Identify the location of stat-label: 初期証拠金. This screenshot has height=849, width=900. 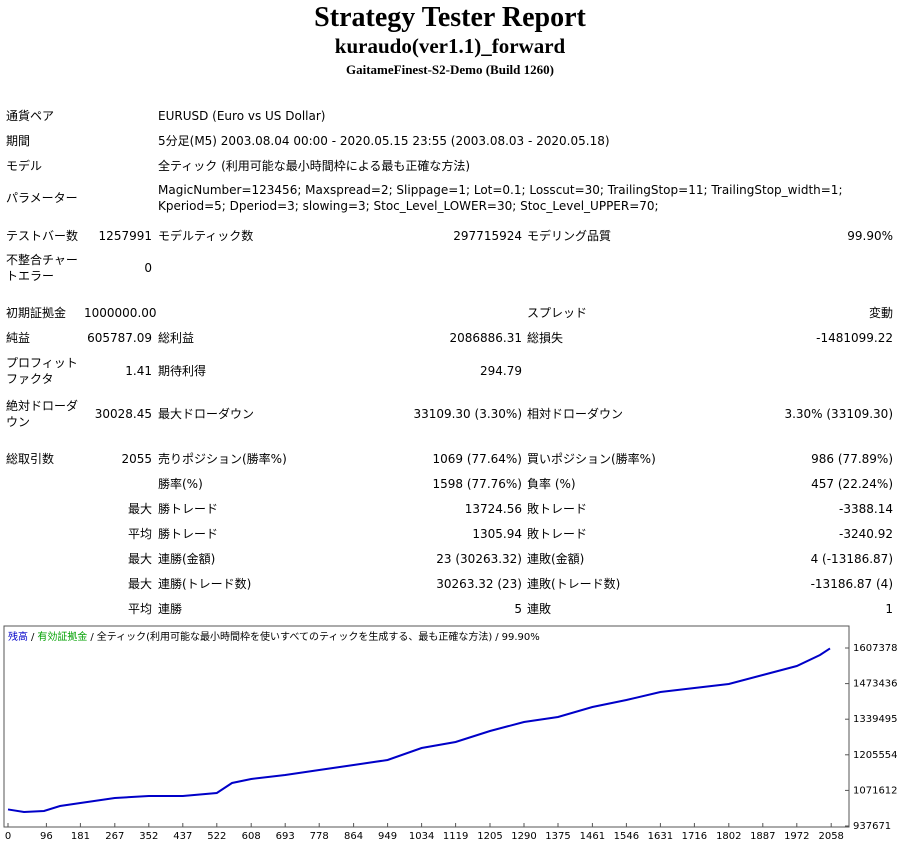
(36, 313).